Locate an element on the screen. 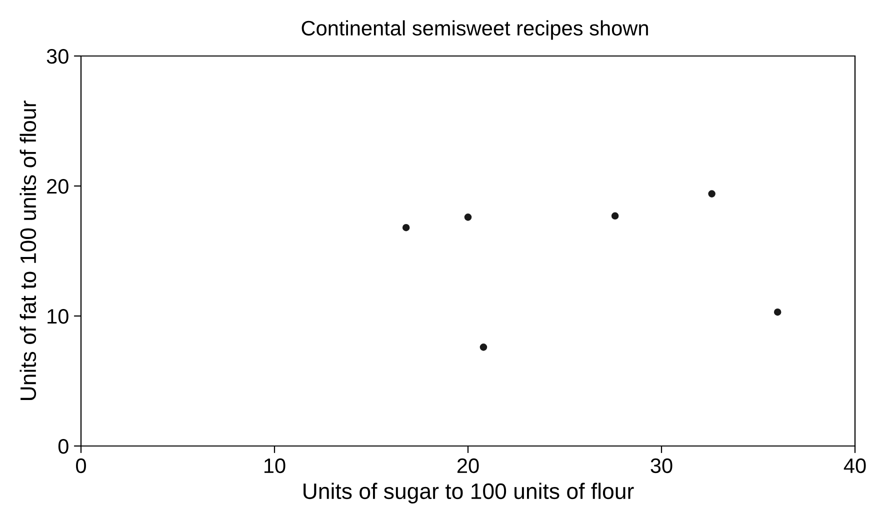 The height and width of the screenshot is (521, 879). x-tick-label: 0 is located at coordinates (81, 466).